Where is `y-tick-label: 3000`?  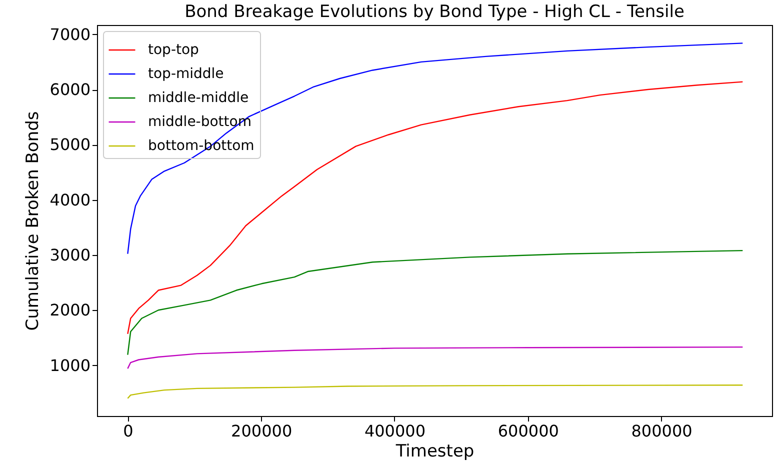
y-tick-label: 3000 is located at coordinates (70, 254).